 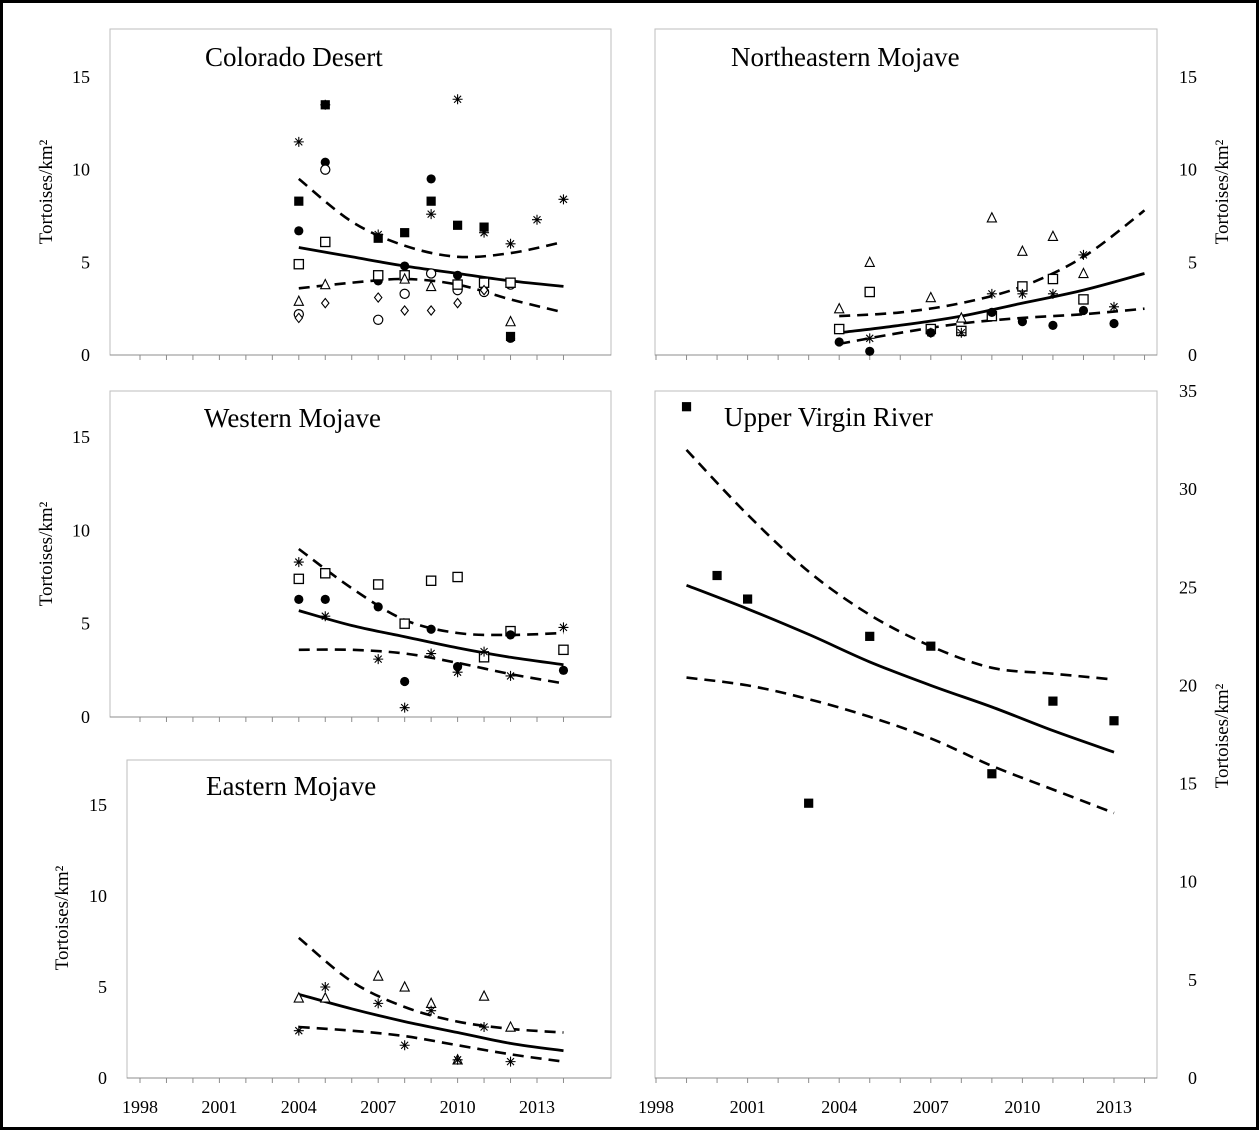 What do you see at coordinates (1188, 587) in the screenshot?
I see `y-tick-label: 25` at bounding box center [1188, 587].